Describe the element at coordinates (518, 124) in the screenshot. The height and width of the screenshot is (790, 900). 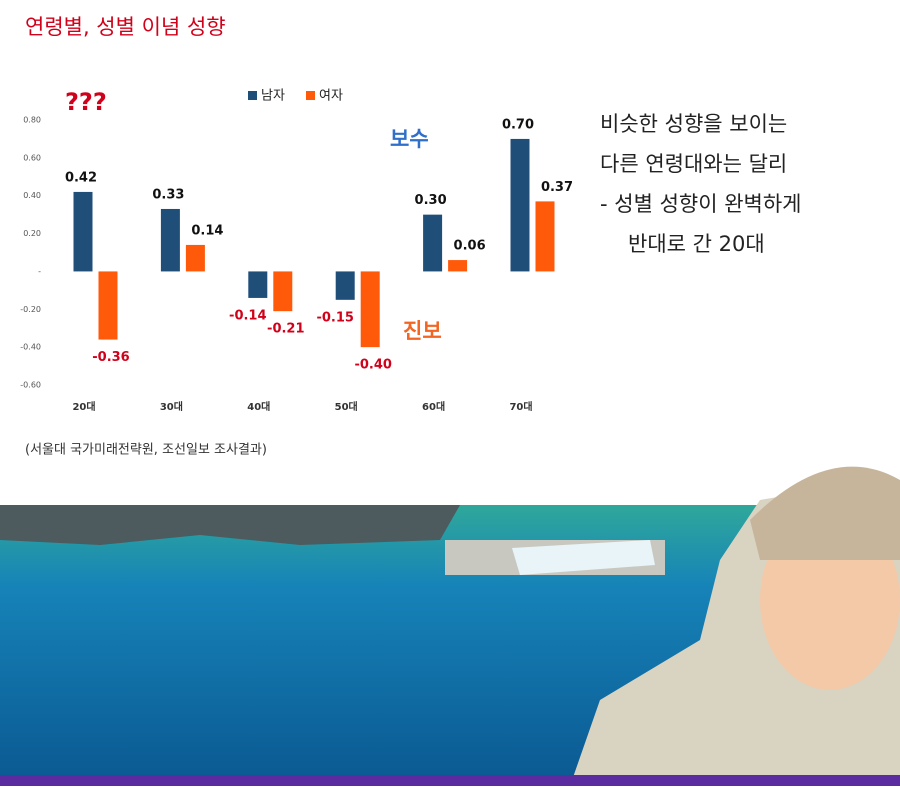
I see `data-label: 0.70` at that location.